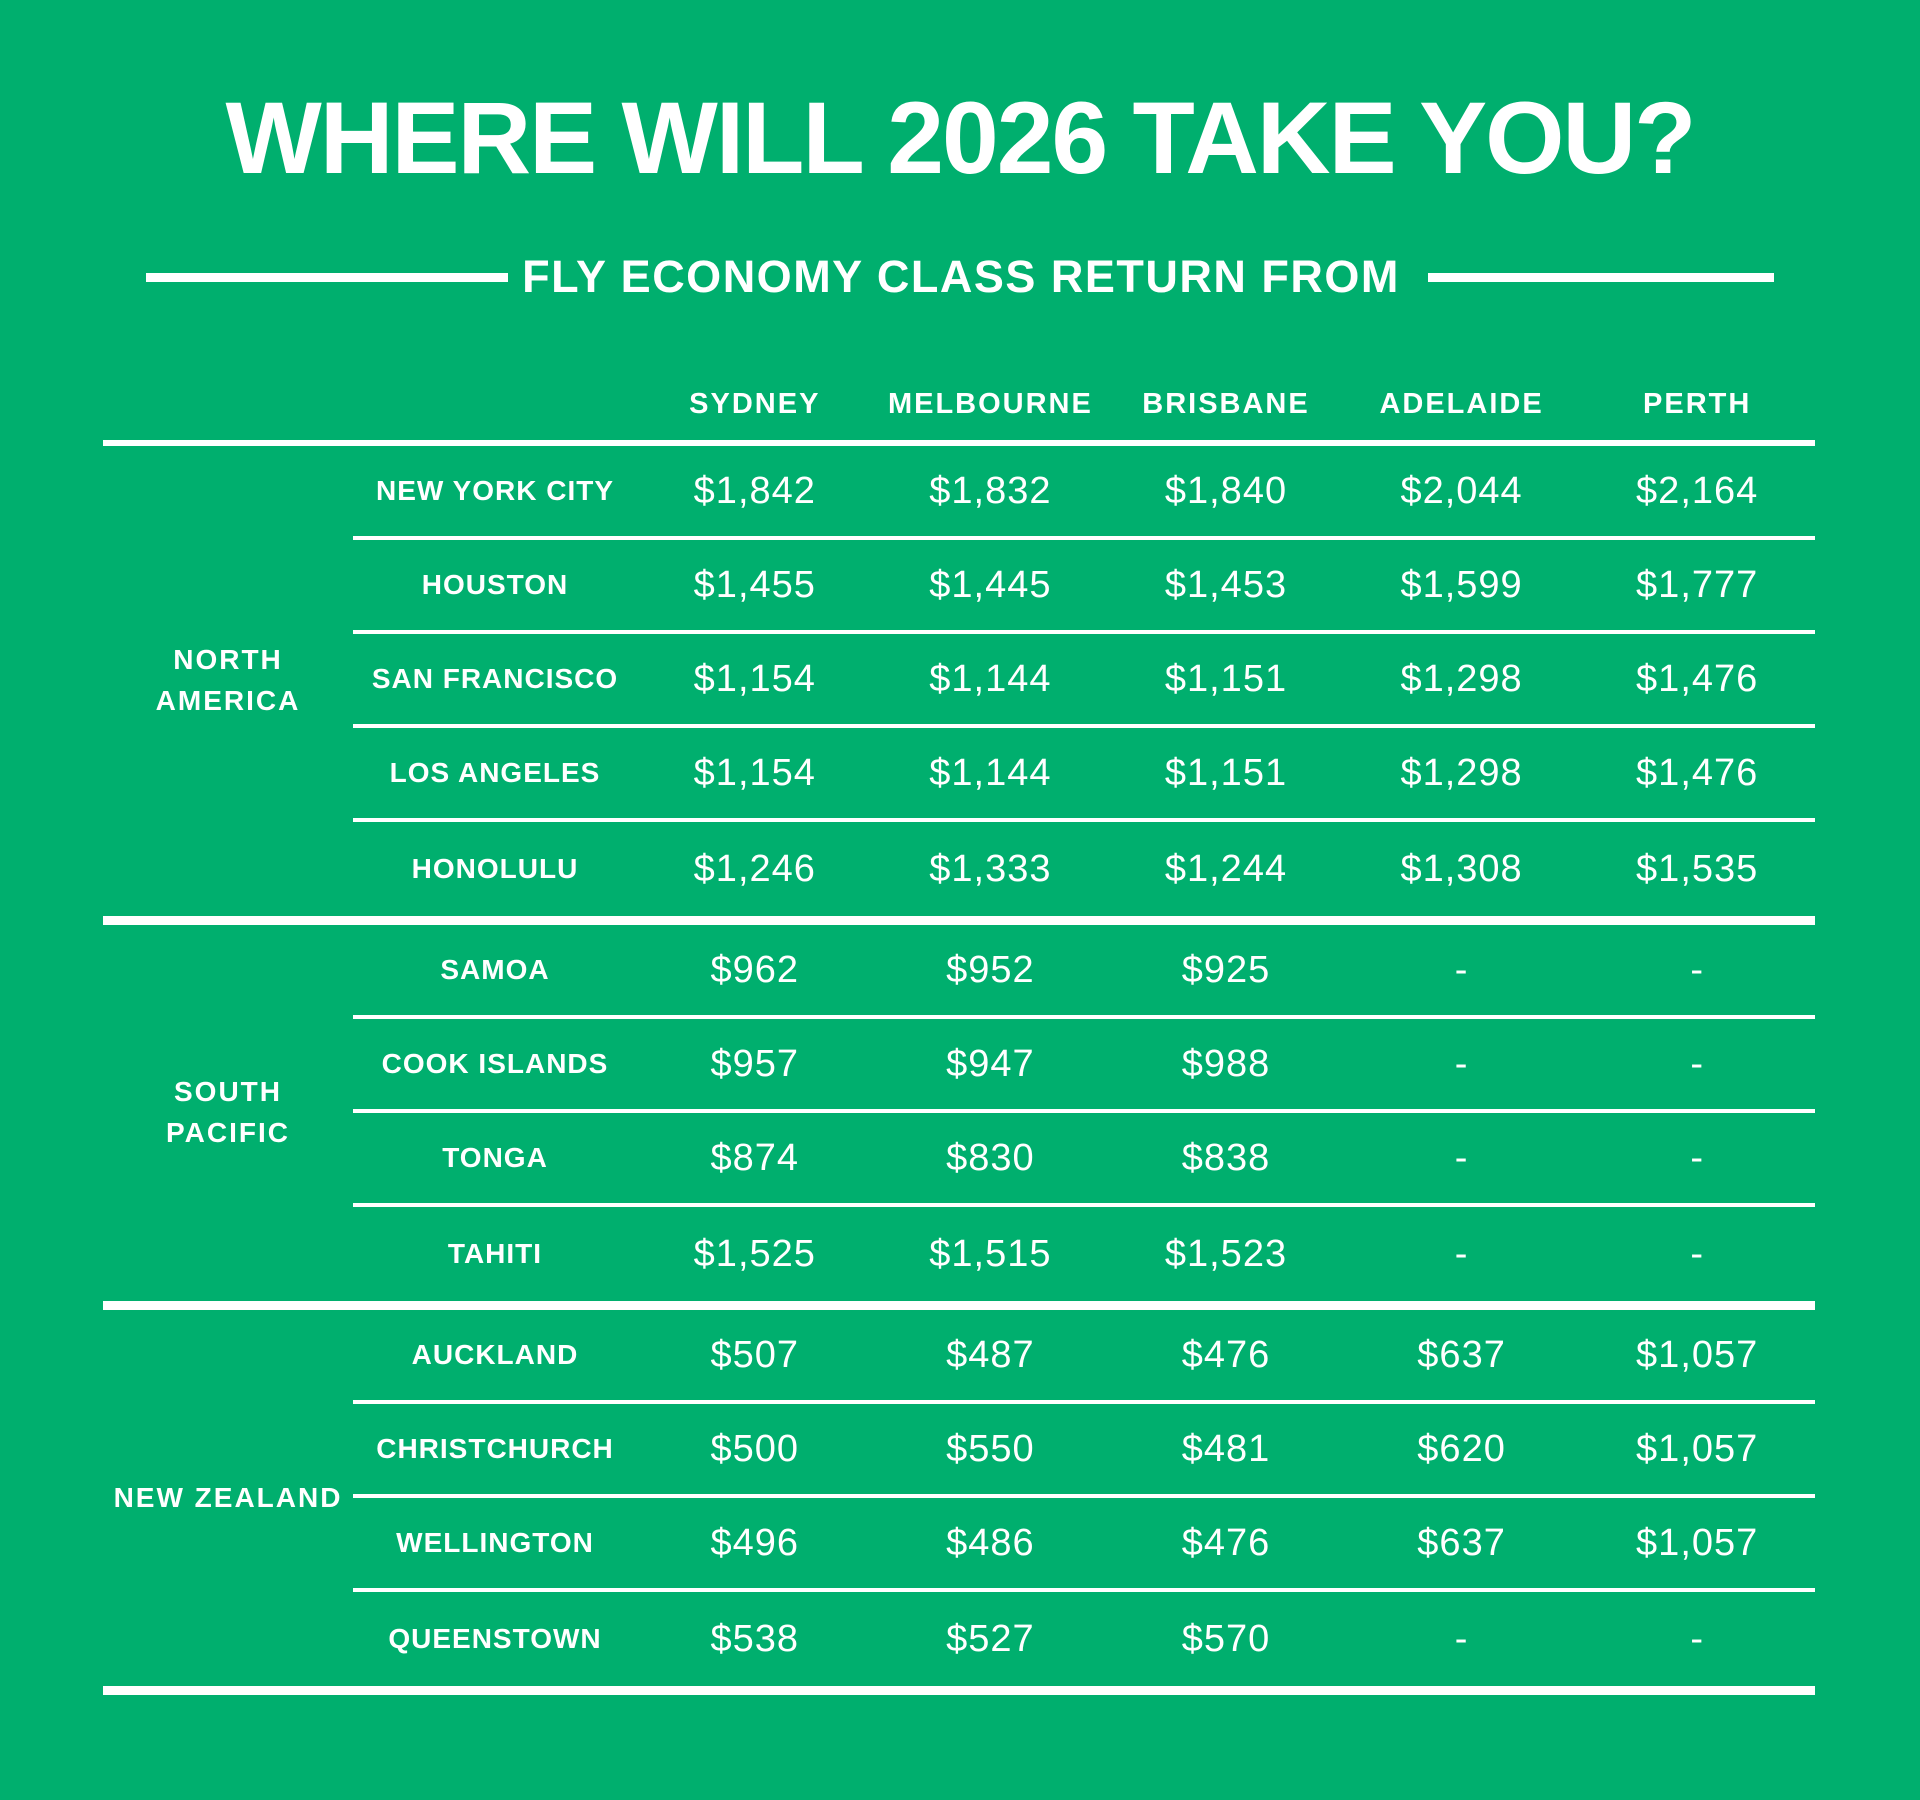 The width and height of the screenshot is (1920, 1800). I want to click on price-value: $1,445, so click(990, 584).